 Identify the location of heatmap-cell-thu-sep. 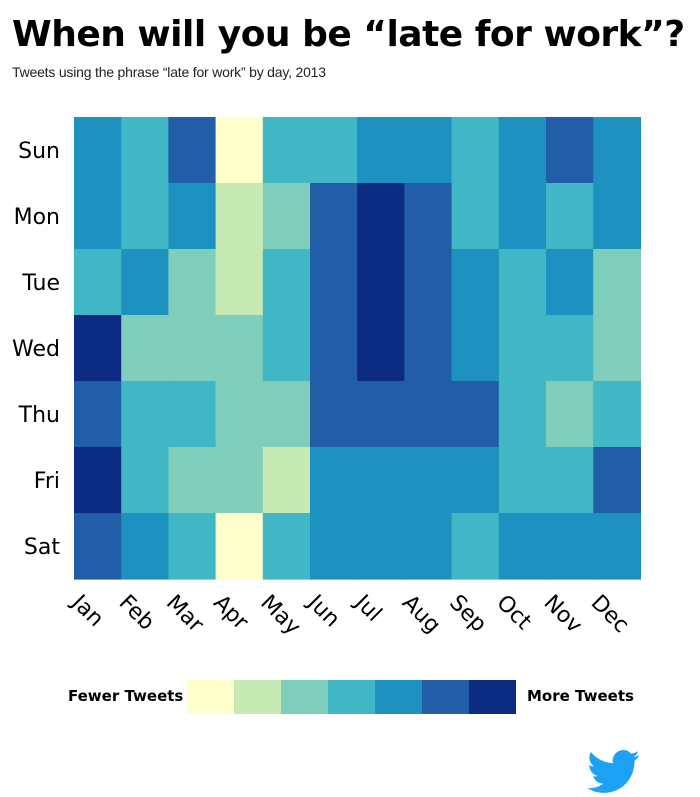
(475, 414).